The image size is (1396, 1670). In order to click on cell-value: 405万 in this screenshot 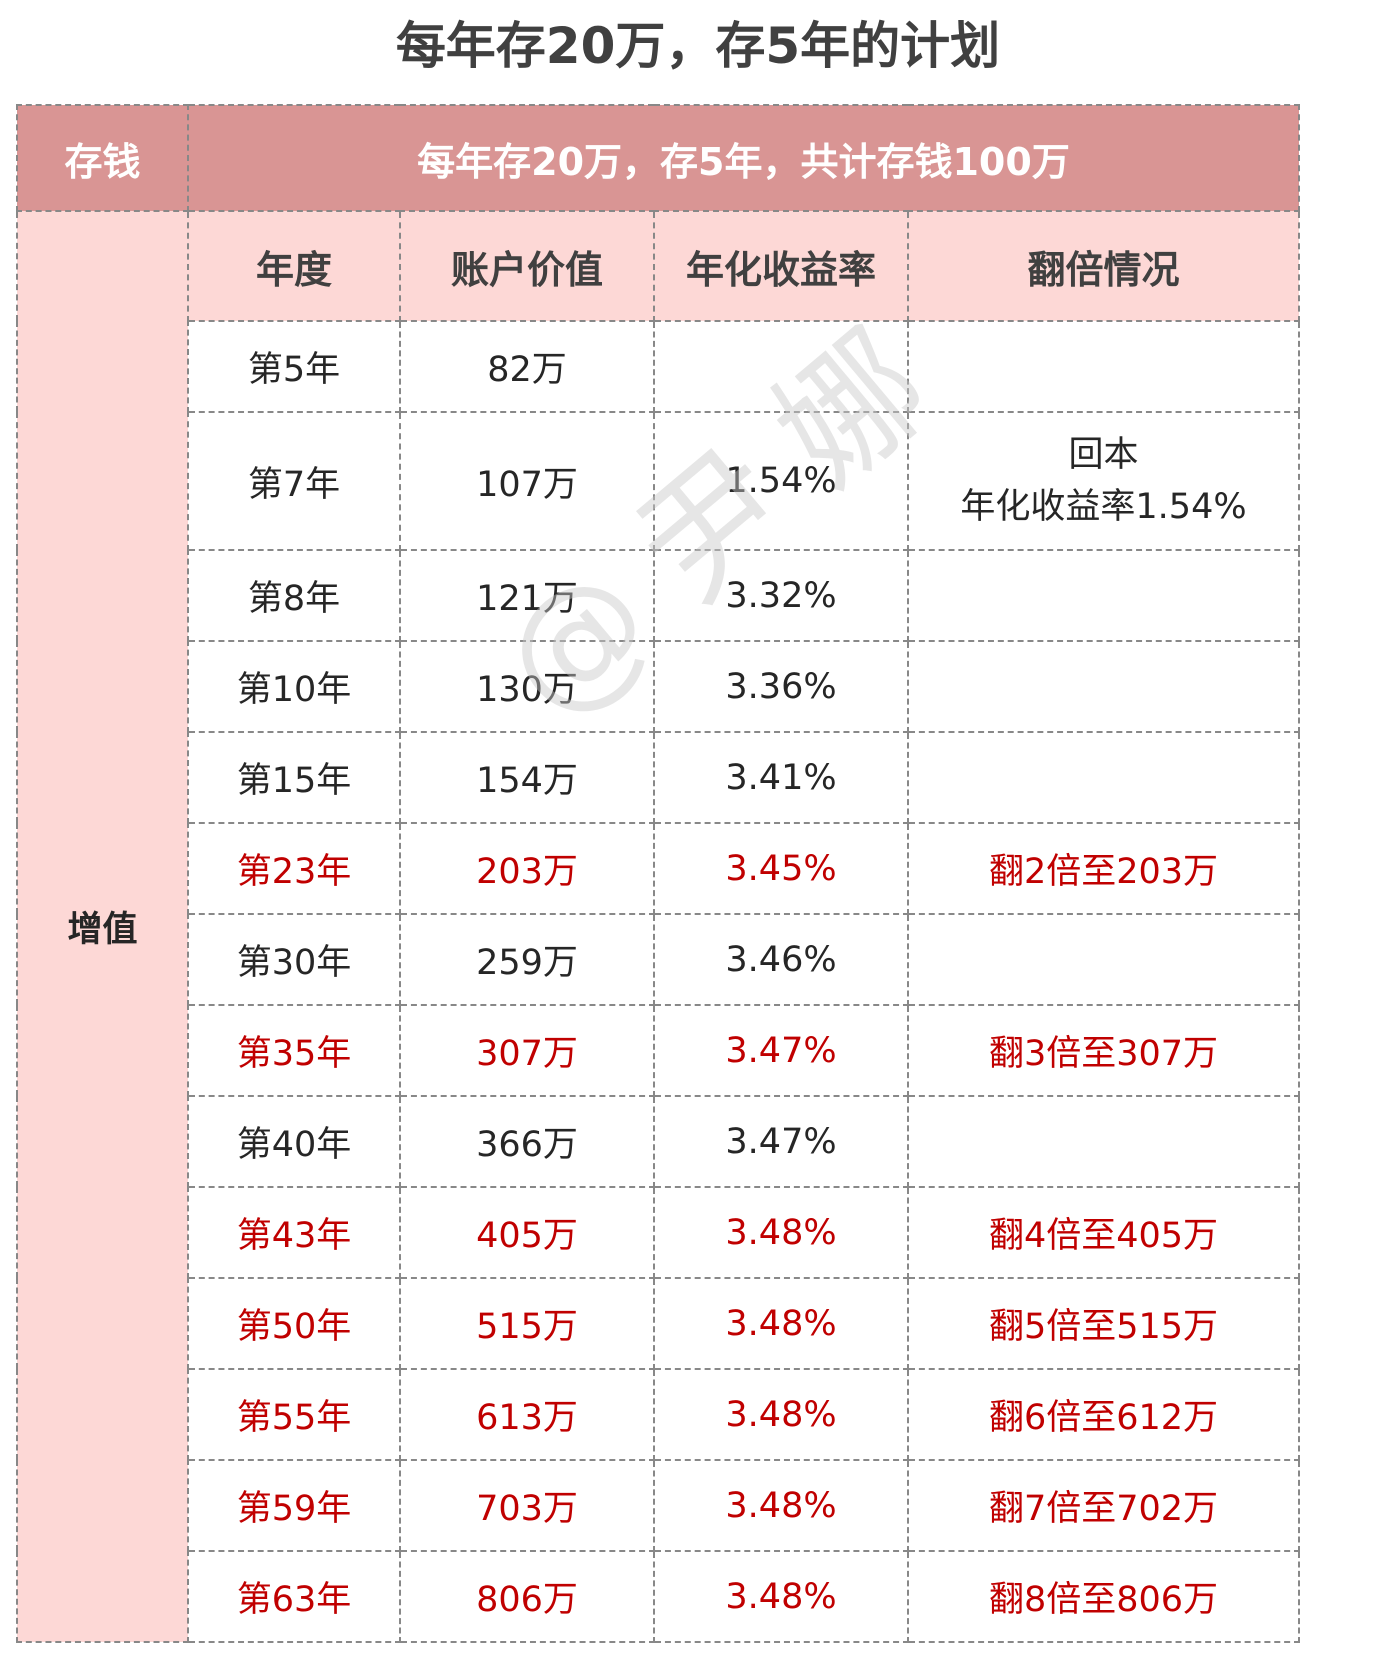, I will do `click(527, 1232)`.